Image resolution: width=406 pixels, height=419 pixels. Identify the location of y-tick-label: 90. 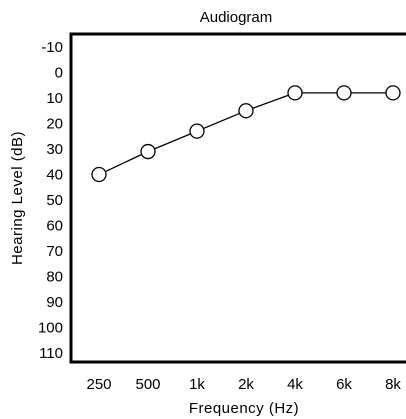
(54, 302).